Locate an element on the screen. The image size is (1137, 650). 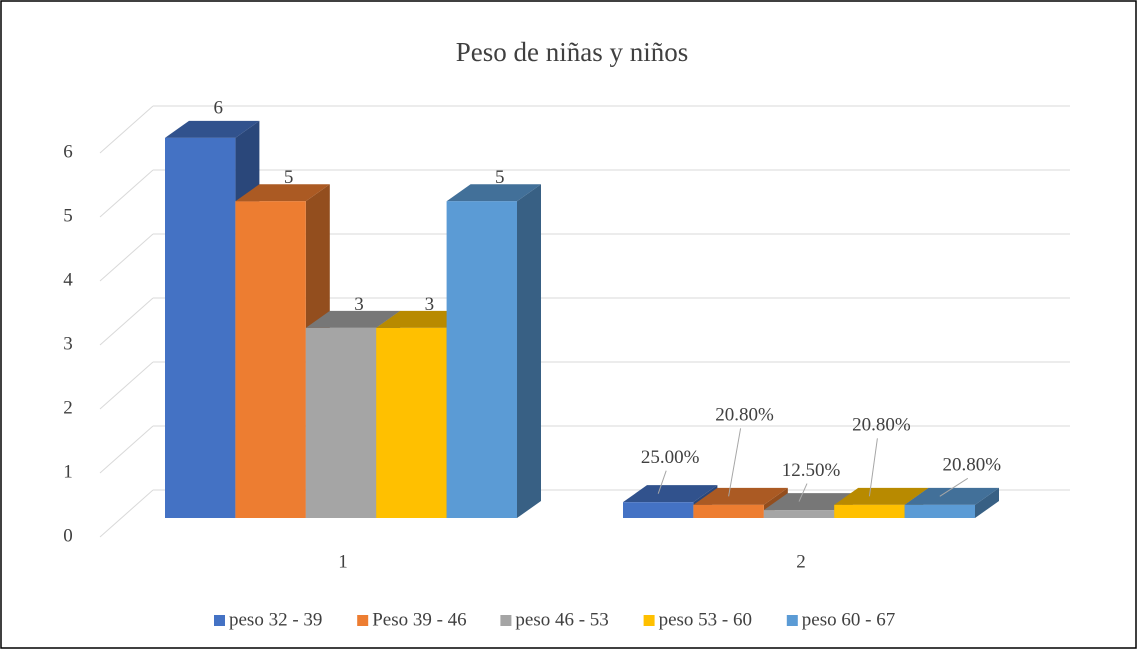
chart-title: Peso de niñas y niños is located at coordinates (572, 52).